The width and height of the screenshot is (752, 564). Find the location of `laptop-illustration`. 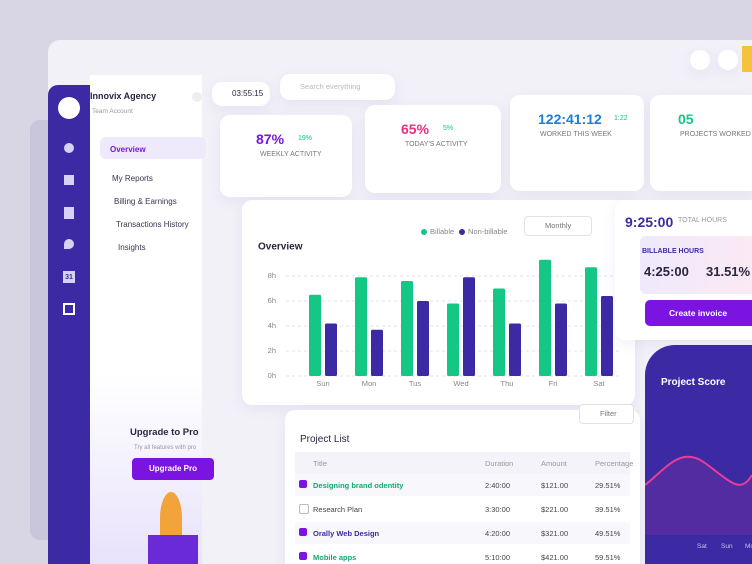

laptop-illustration is located at coordinates (173, 549).